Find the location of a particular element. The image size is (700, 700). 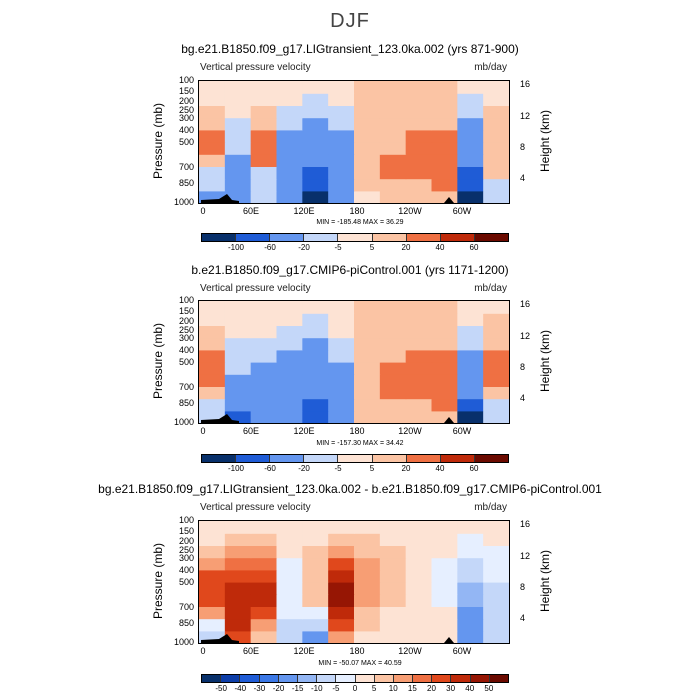

longitude-tick: 120E is located at coordinates (304, 431).